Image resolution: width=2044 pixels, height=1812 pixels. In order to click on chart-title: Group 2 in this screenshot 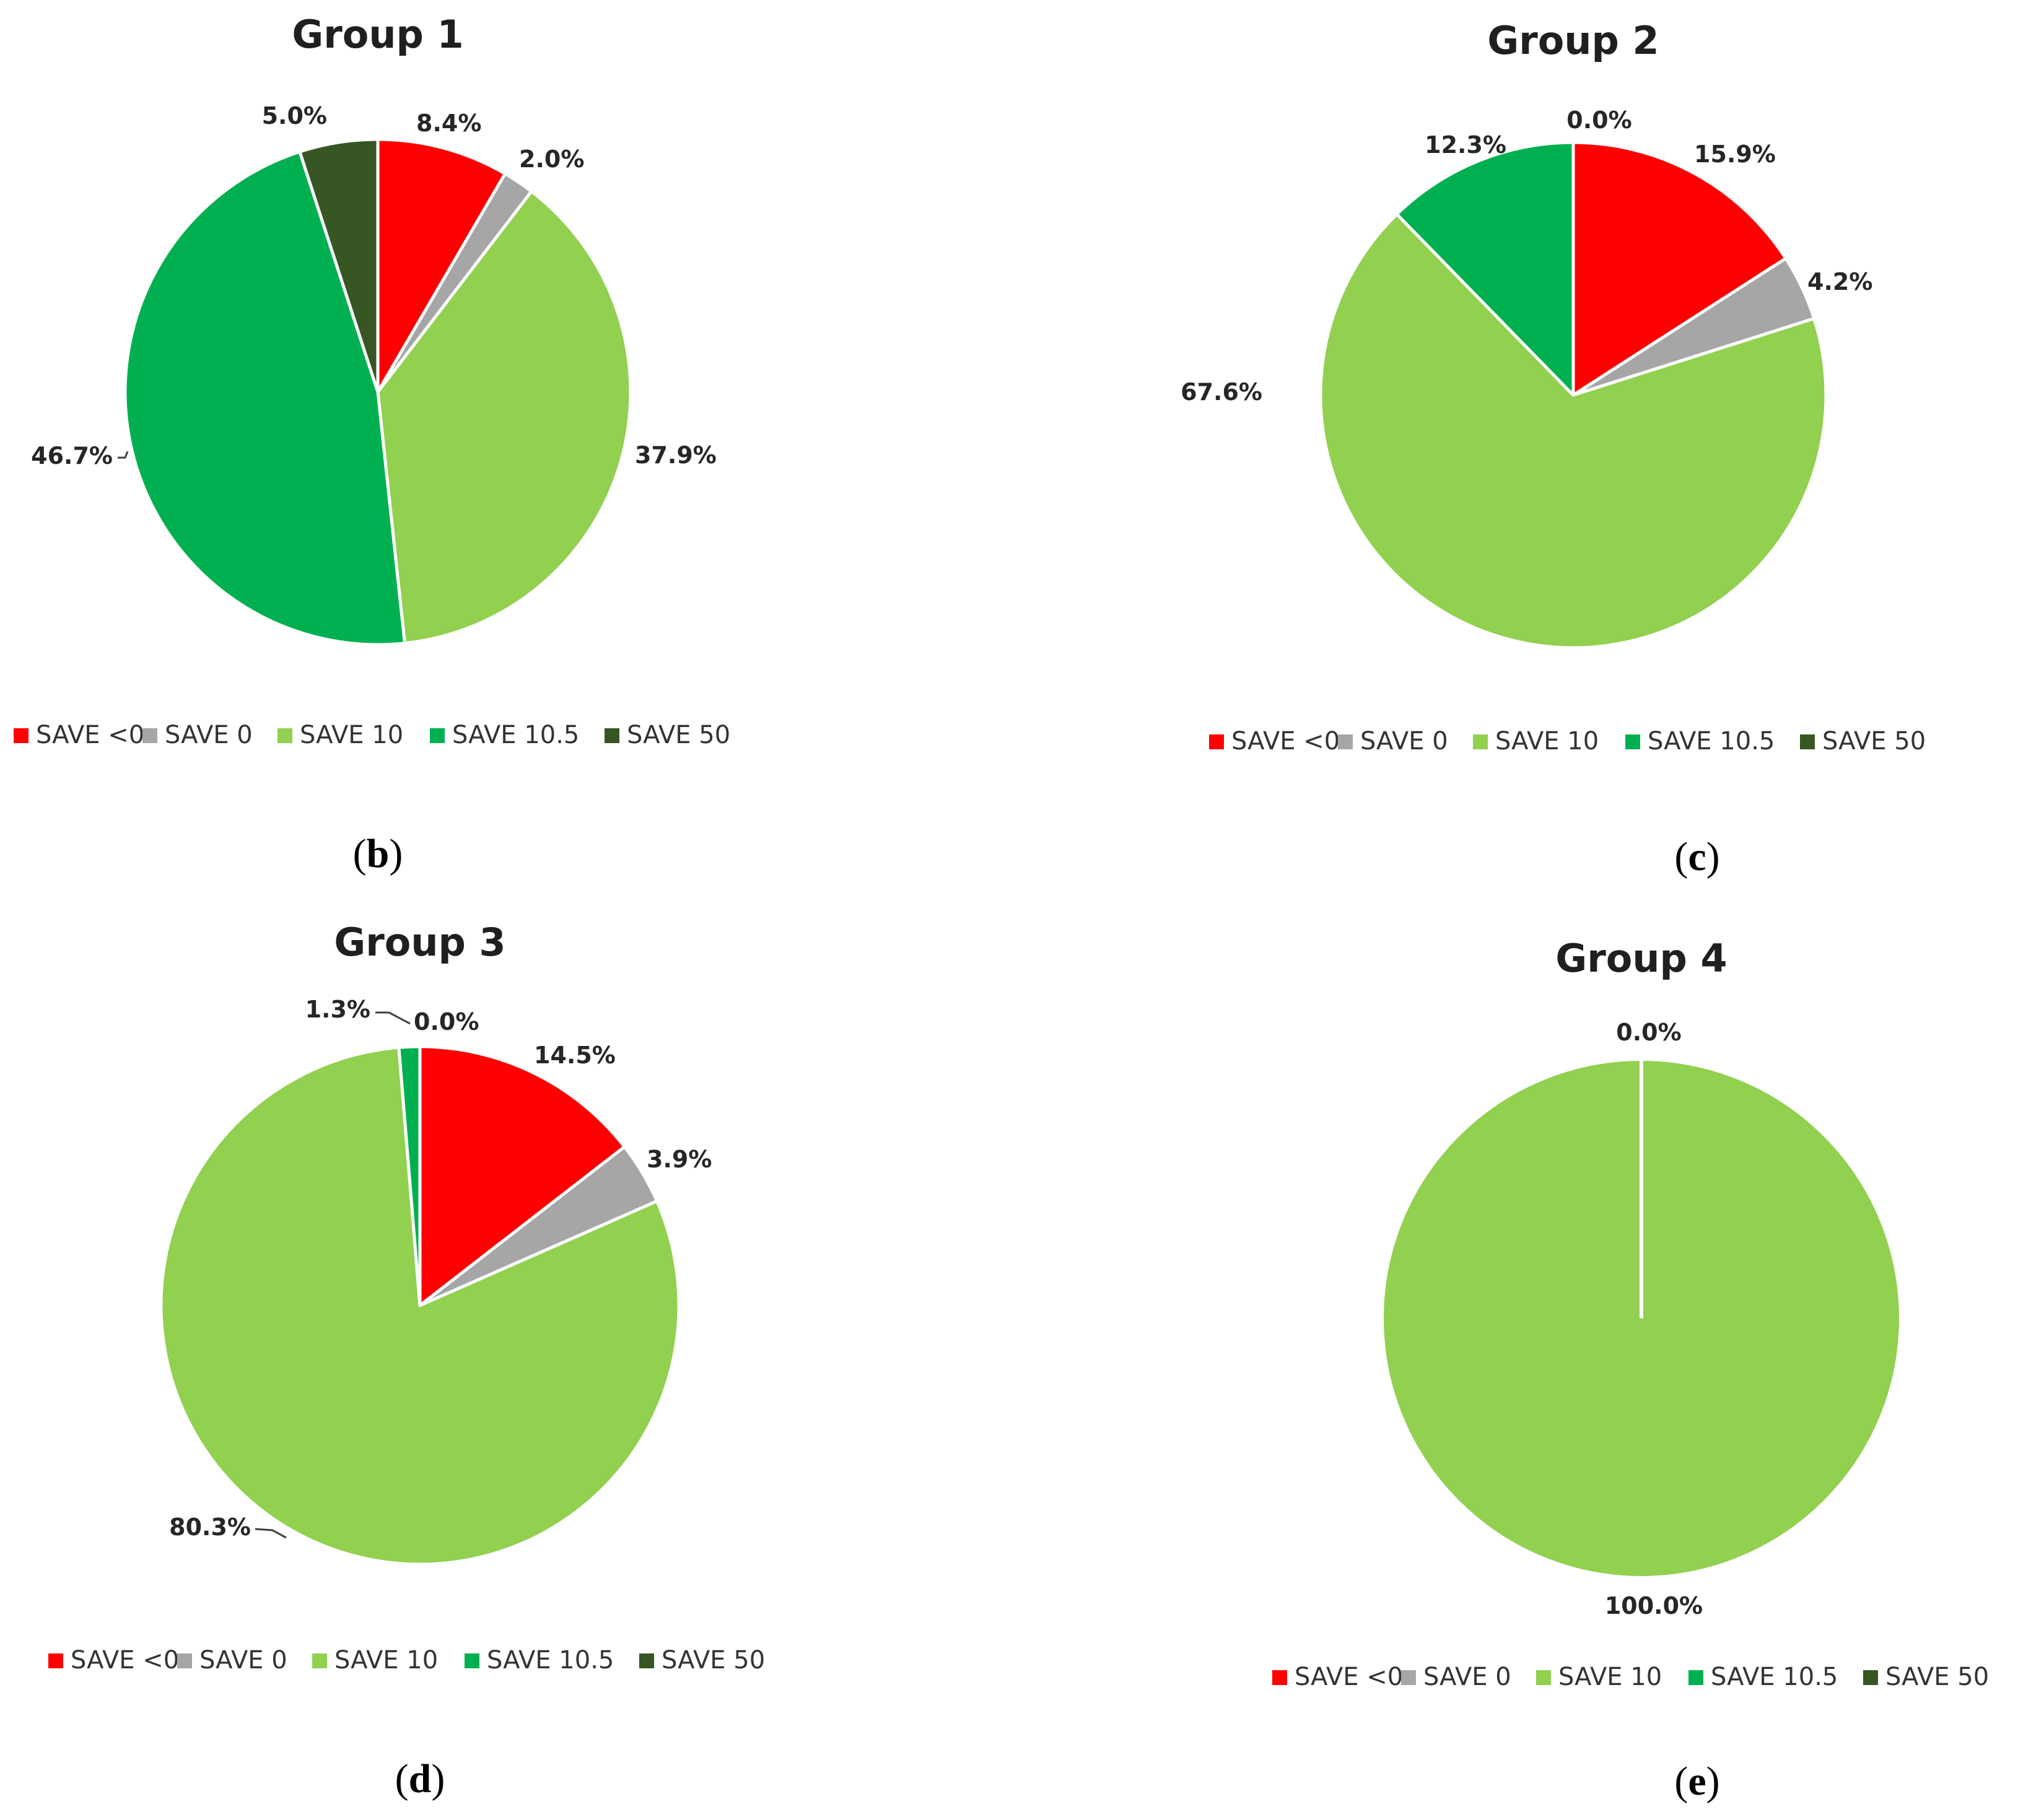, I will do `click(1573, 40)`.